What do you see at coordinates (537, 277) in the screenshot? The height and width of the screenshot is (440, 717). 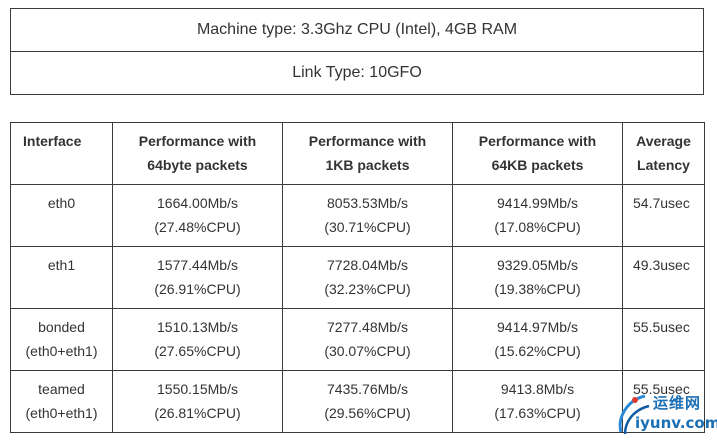 I see `cell-perf-64kb: 9329.05Mb/s (19.38%CPU)` at bounding box center [537, 277].